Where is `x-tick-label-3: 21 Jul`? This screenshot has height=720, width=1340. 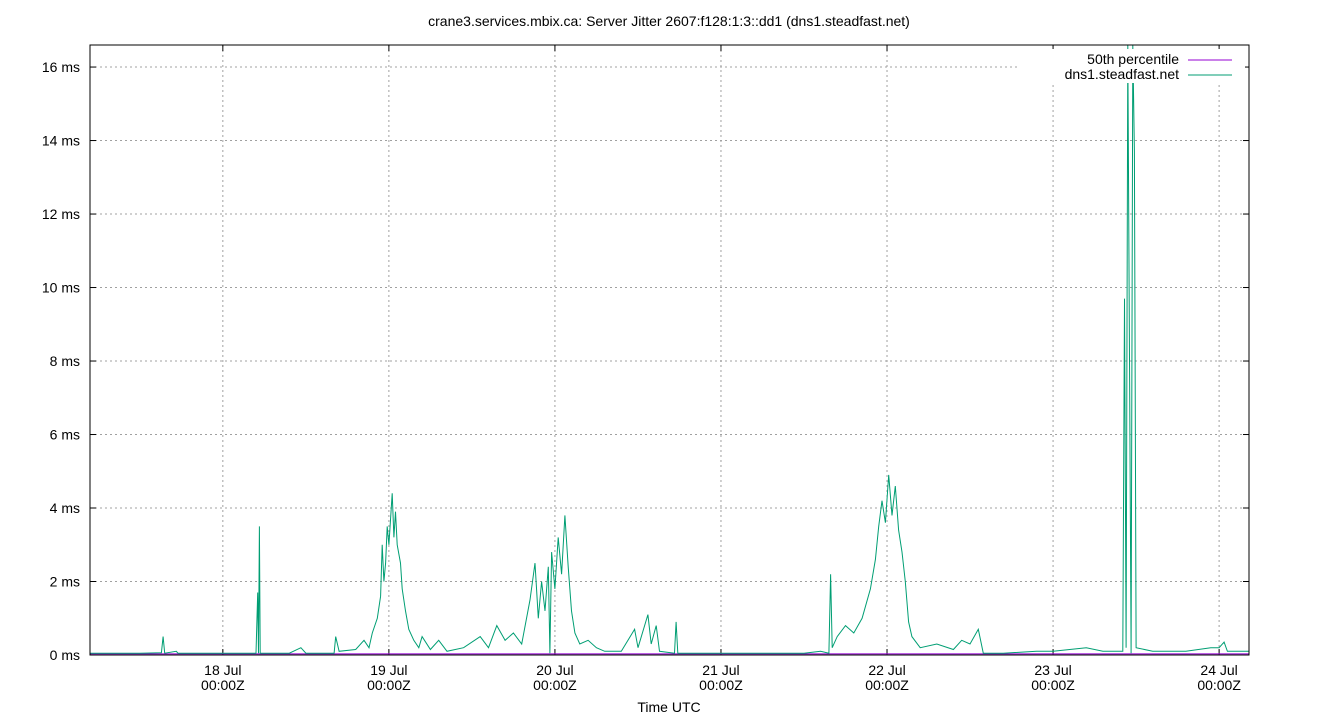 x-tick-label-3: 21 Jul is located at coordinates (720, 670).